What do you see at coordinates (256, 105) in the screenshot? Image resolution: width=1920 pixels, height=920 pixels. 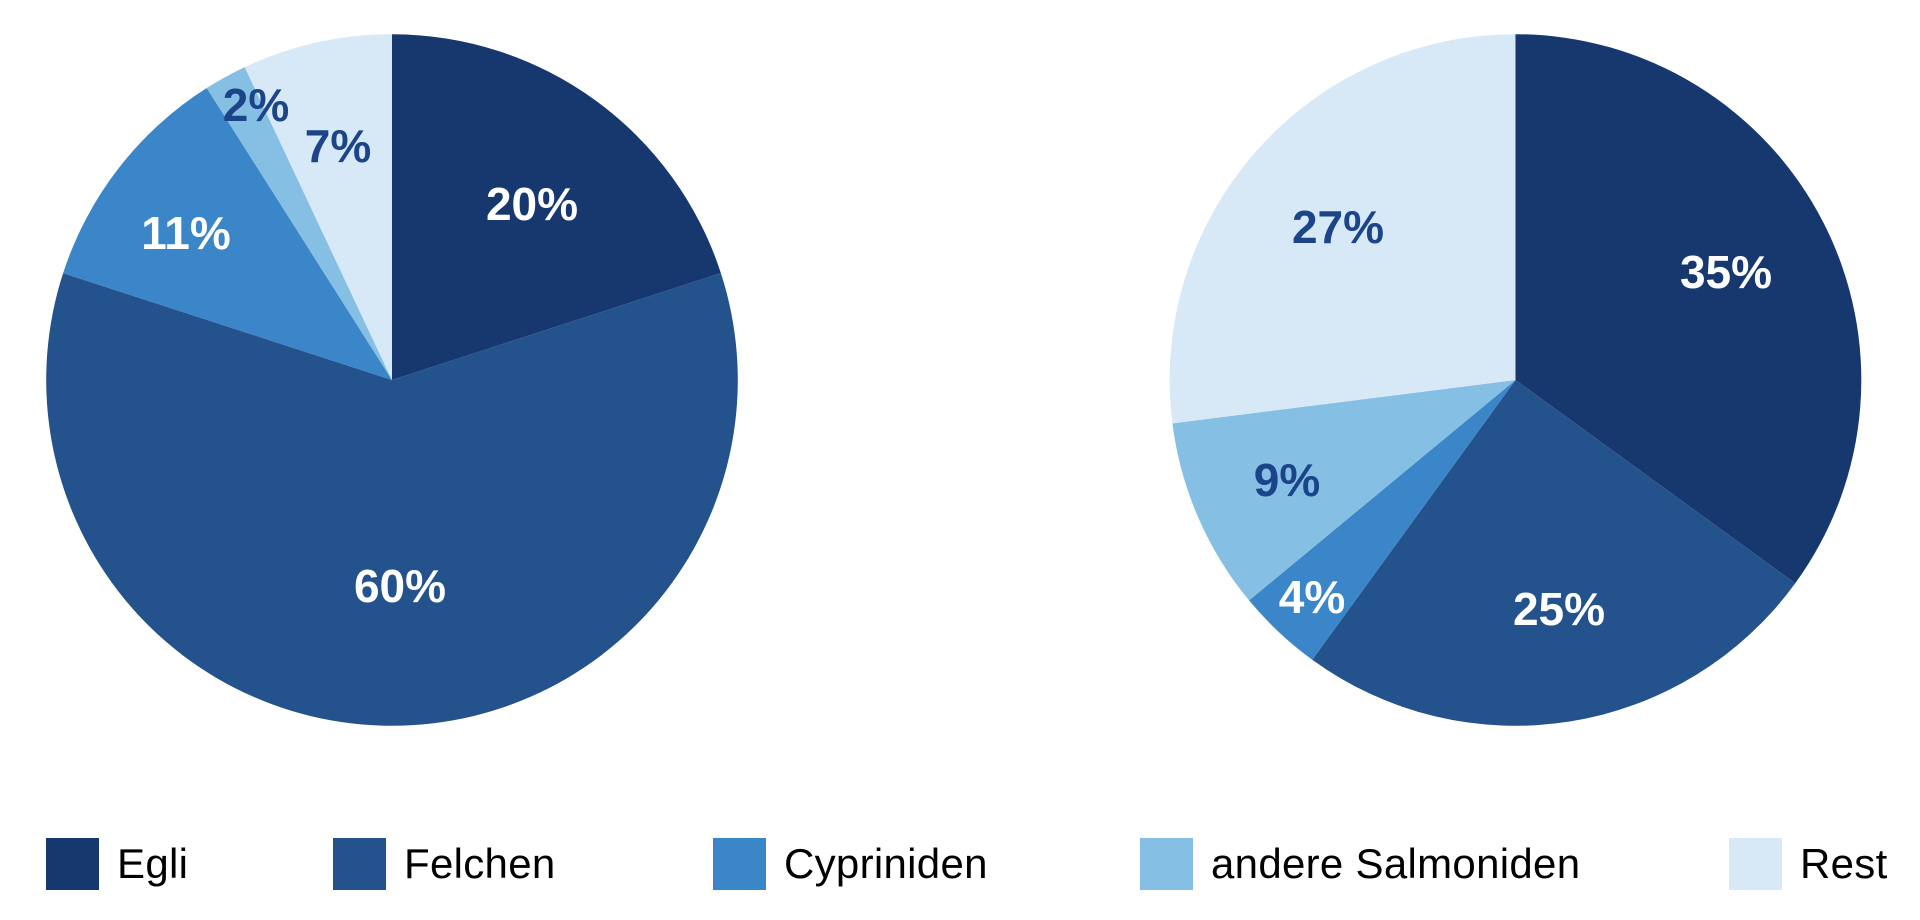 I see `svg-text: 2%` at bounding box center [256, 105].